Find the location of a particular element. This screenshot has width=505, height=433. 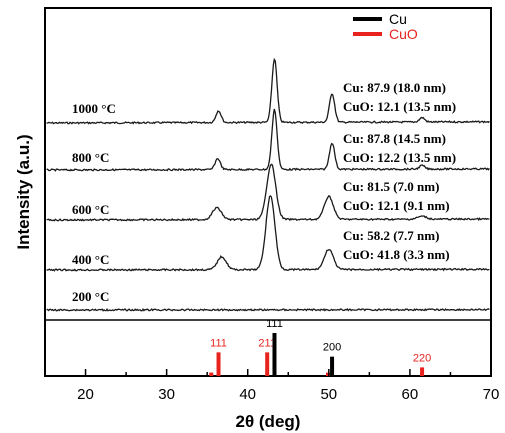

cu-reference-label: 200 is located at coordinates (332, 348).